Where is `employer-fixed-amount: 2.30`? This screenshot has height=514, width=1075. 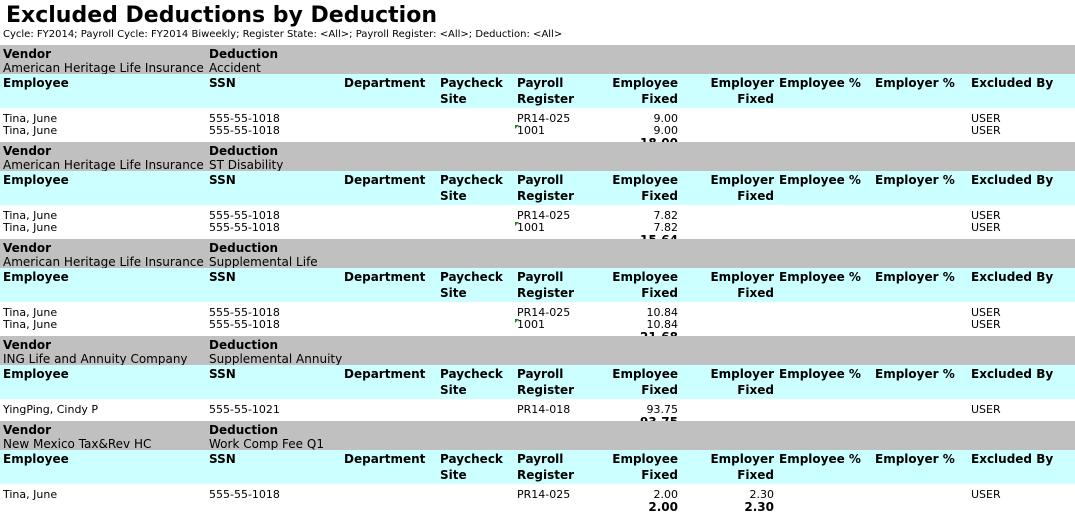
employer-fixed-amount: 2.30 is located at coordinates (762, 494).